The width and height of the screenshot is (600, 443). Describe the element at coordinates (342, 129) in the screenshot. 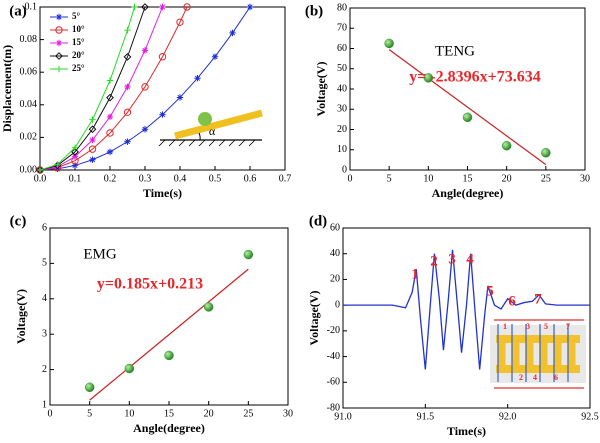

I see `y-tick-label: 20` at that location.